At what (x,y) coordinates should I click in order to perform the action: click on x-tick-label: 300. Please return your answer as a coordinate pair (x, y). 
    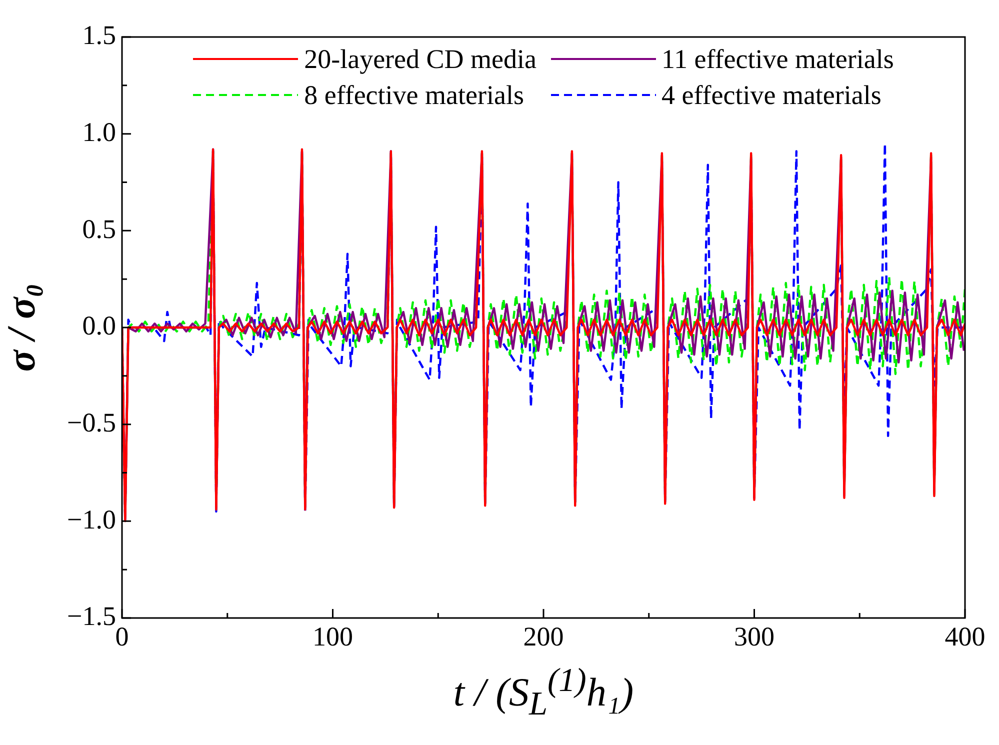
    Looking at the image, I should click on (754, 636).